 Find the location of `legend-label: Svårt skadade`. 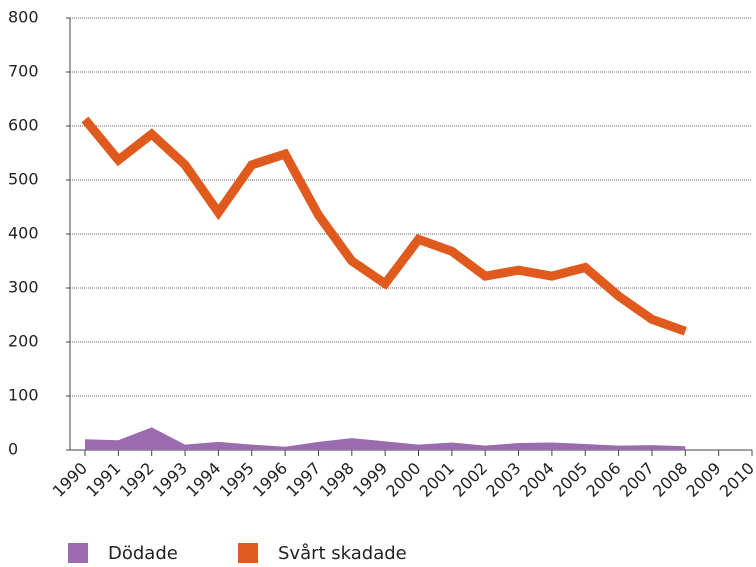

legend-label: Svårt skadade is located at coordinates (342, 553).